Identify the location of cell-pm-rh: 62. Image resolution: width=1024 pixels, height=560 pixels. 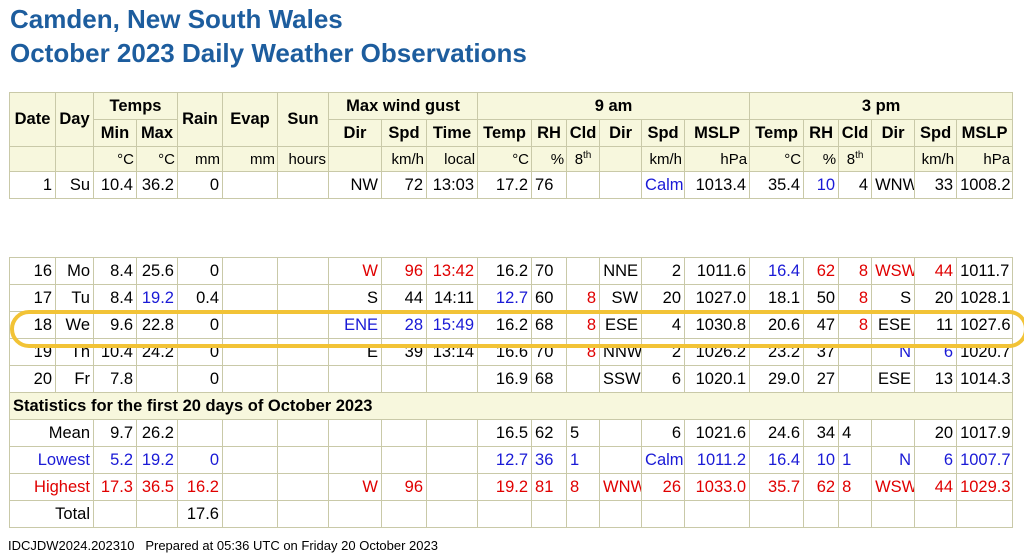
(821, 487).